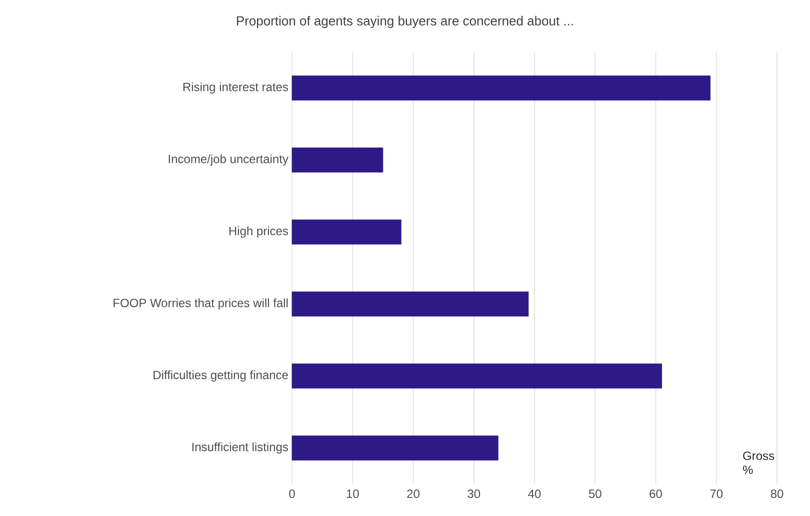 This screenshot has width=810, height=516. What do you see at coordinates (595, 494) in the screenshot?
I see `x-tick-label: 50` at bounding box center [595, 494].